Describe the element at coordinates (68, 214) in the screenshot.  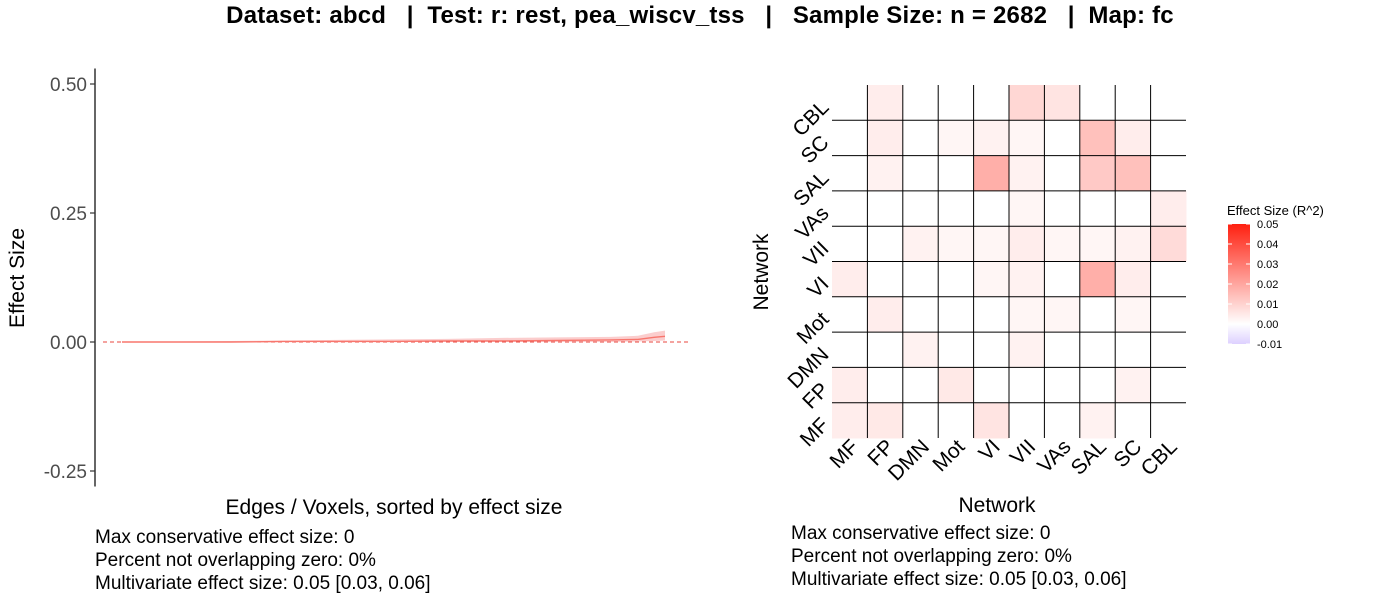
I see `y-tick-label: 0.25` at that location.